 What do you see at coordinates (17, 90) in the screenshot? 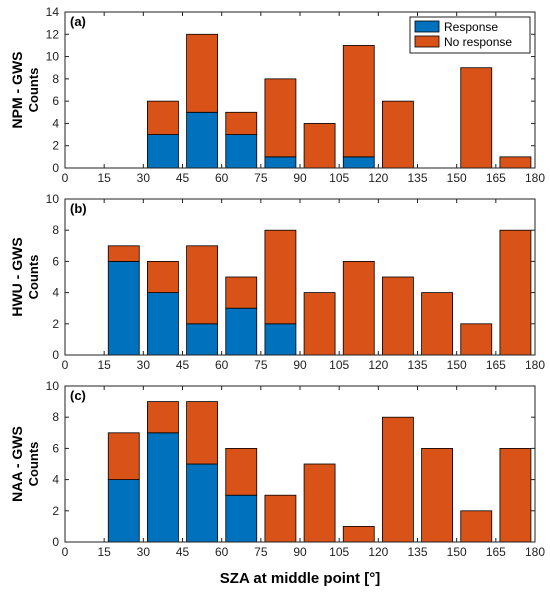
I see `y-axis-label: NPM - GWS` at bounding box center [17, 90].